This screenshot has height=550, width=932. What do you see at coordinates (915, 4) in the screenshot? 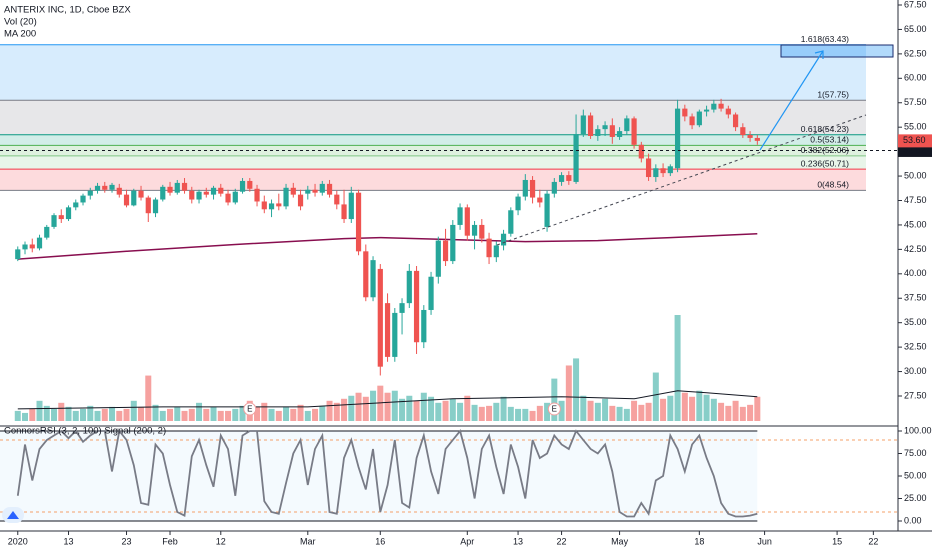
I see `y-tick-label: 67.50` at bounding box center [915, 4].